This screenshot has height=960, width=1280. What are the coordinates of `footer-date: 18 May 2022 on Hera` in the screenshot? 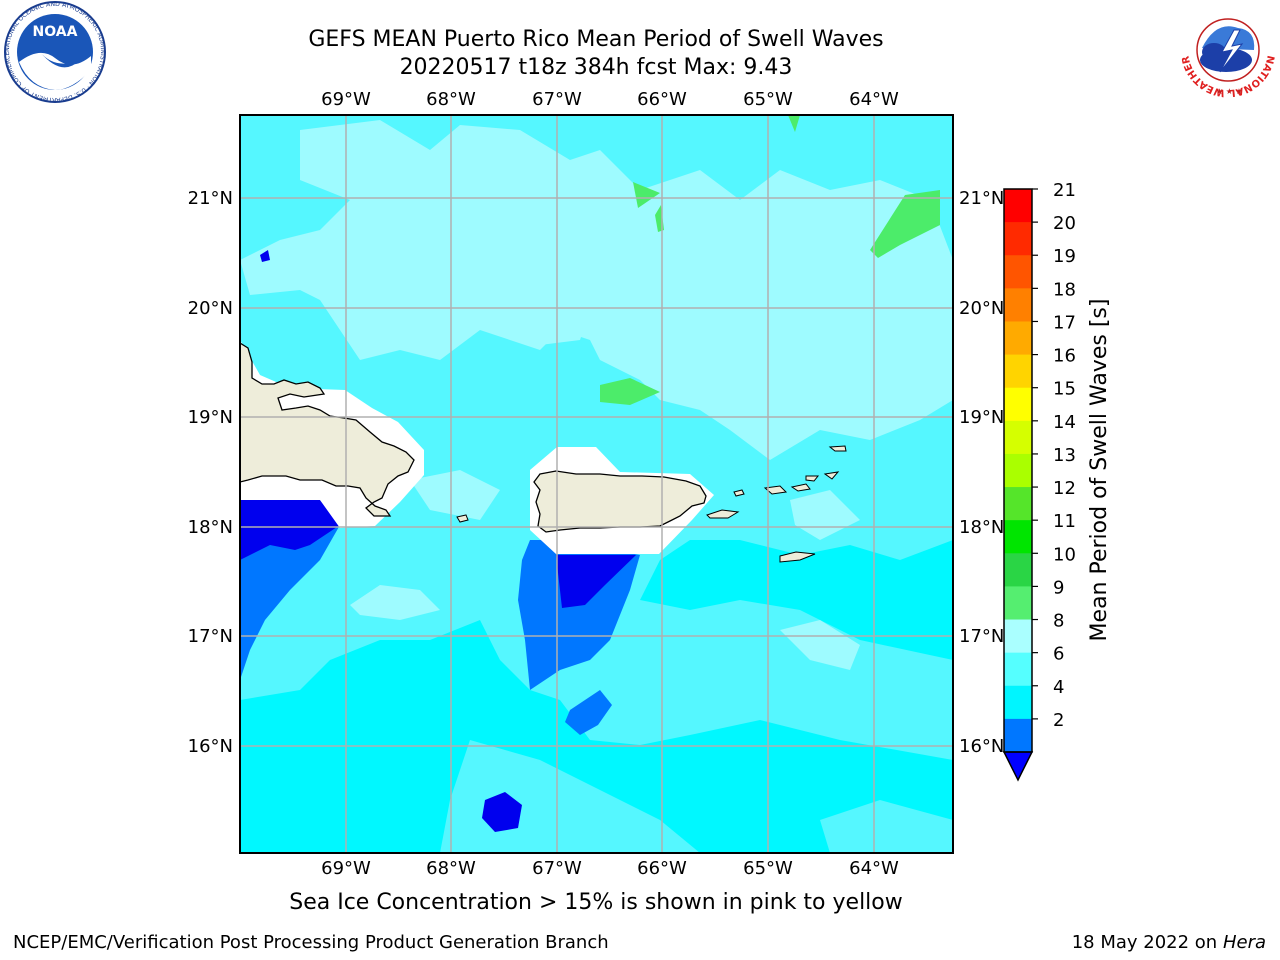 It's located at (1169, 942).